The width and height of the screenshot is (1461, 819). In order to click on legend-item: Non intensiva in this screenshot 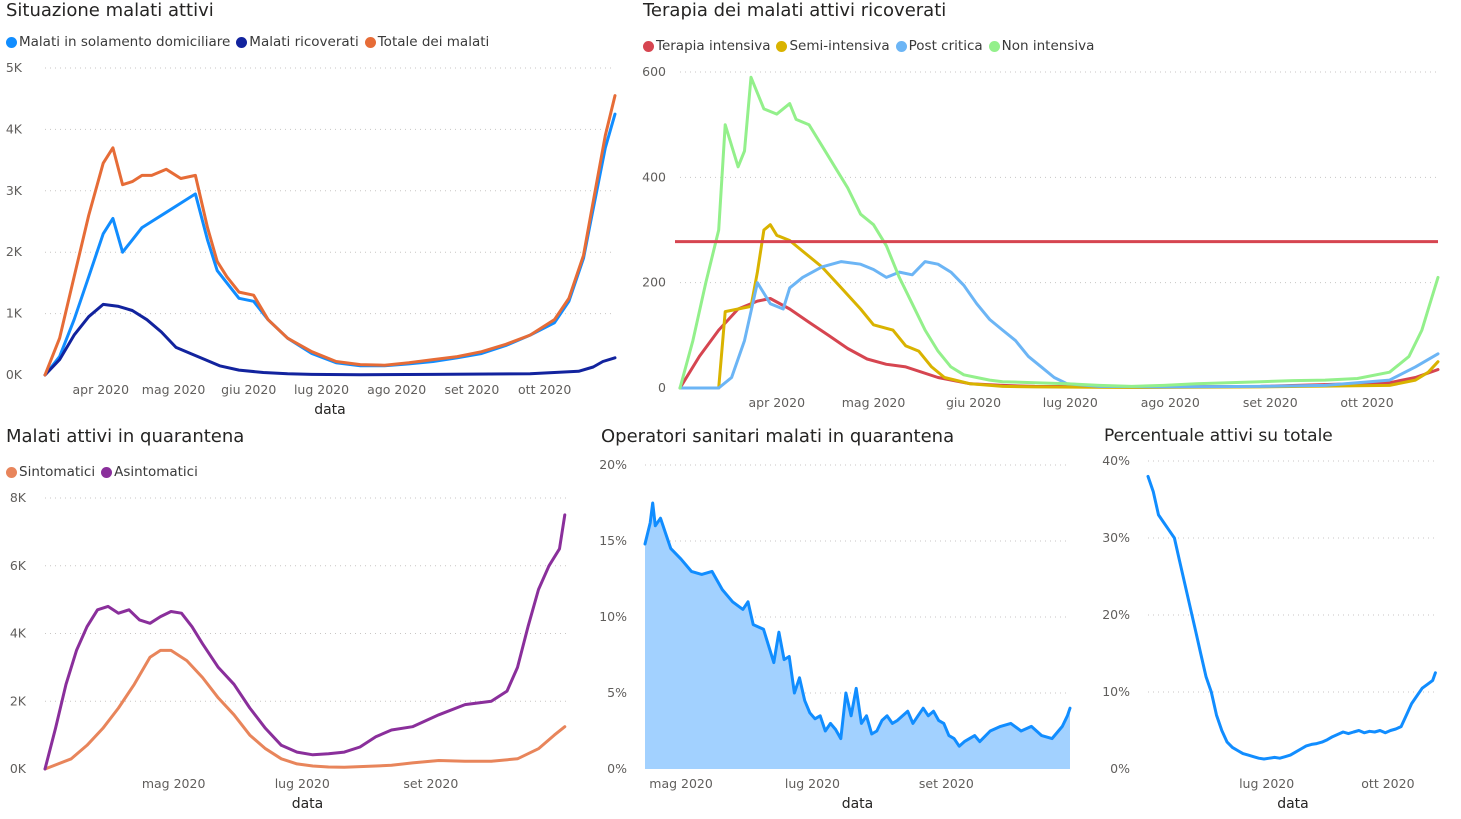, I will do `click(1041, 46)`.